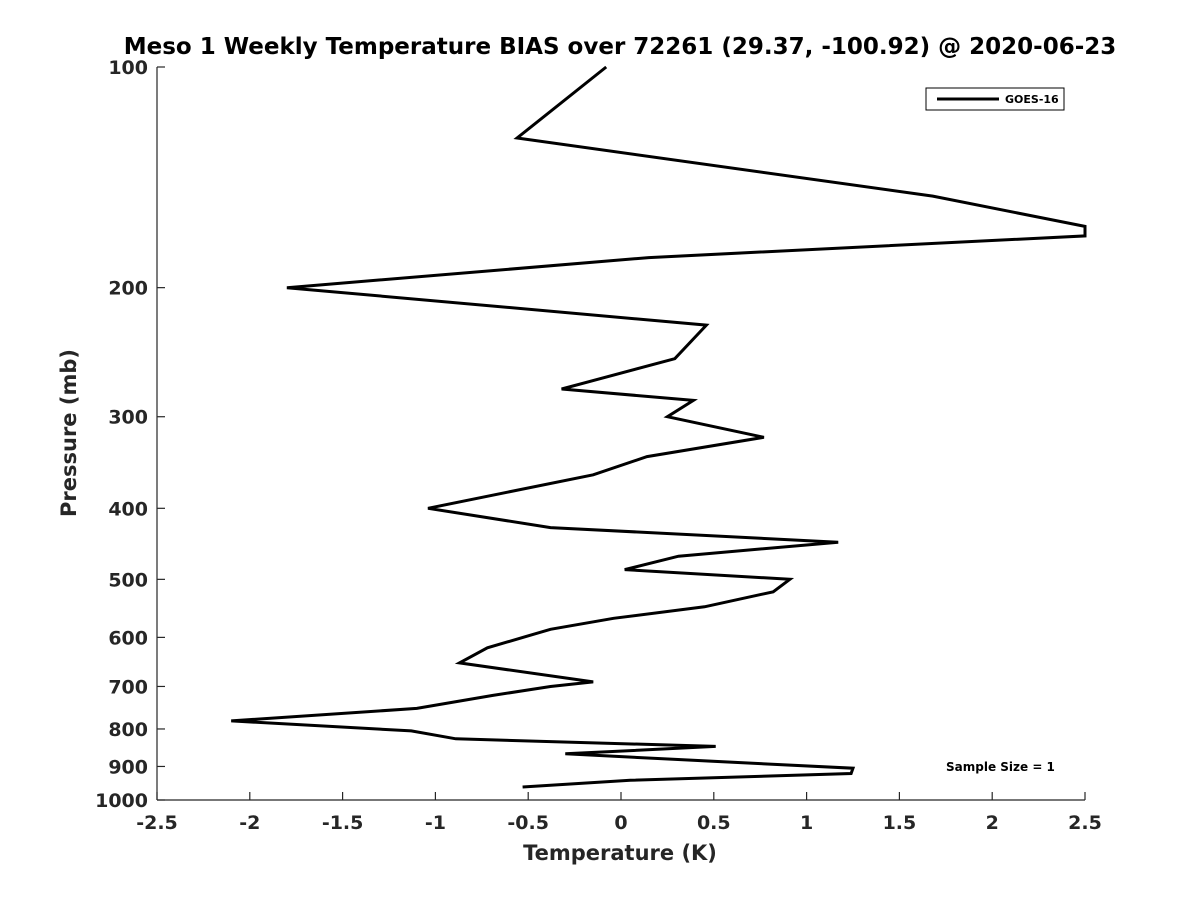 This screenshot has width=1200, height=900. I want to click on y-tick-label: 300, so click(128, 418).